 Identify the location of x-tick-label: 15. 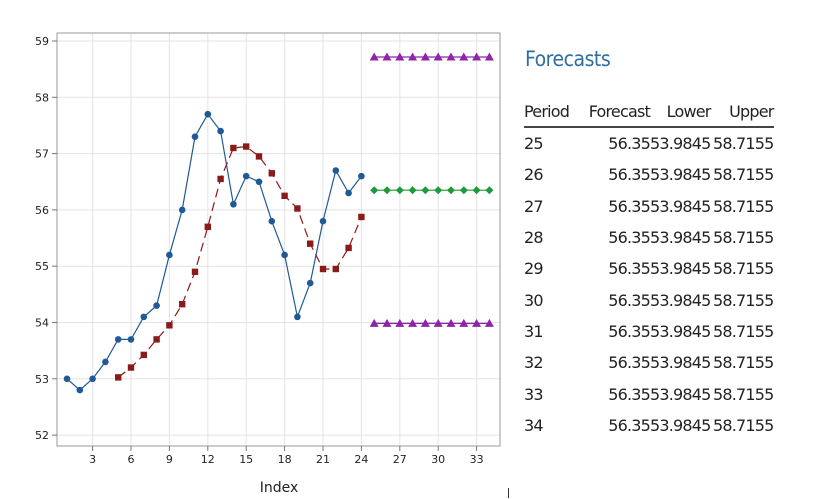
(246, 459).